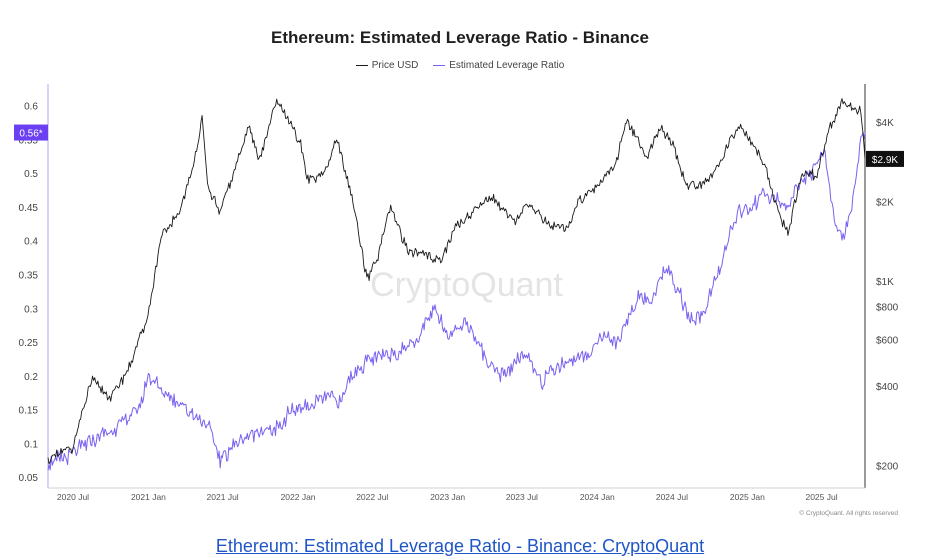 The height and width of the screenshot is (560, 940). Describe the element at coordinates (887, 340) in the screenshot. I see `right-tick-label-2: $600` at that location.